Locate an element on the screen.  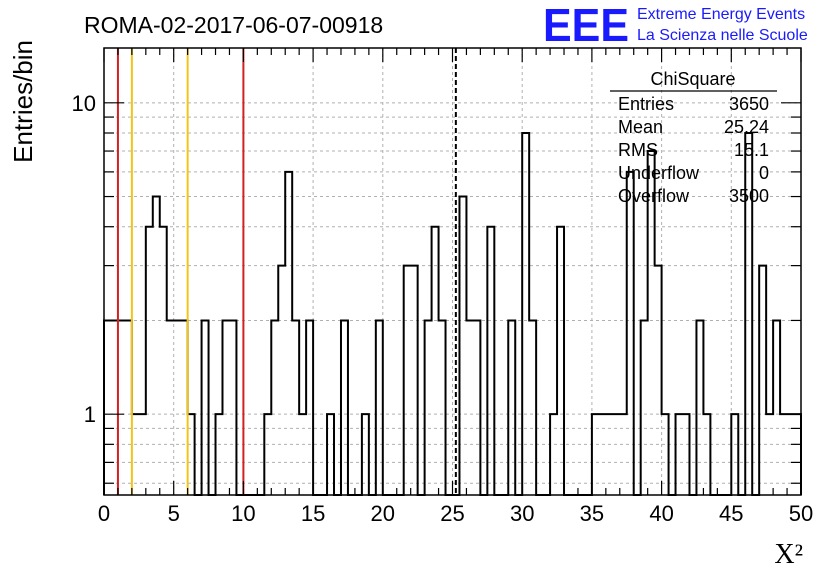
stats-value-entries: 3650 is located at coordinates (749, 104).